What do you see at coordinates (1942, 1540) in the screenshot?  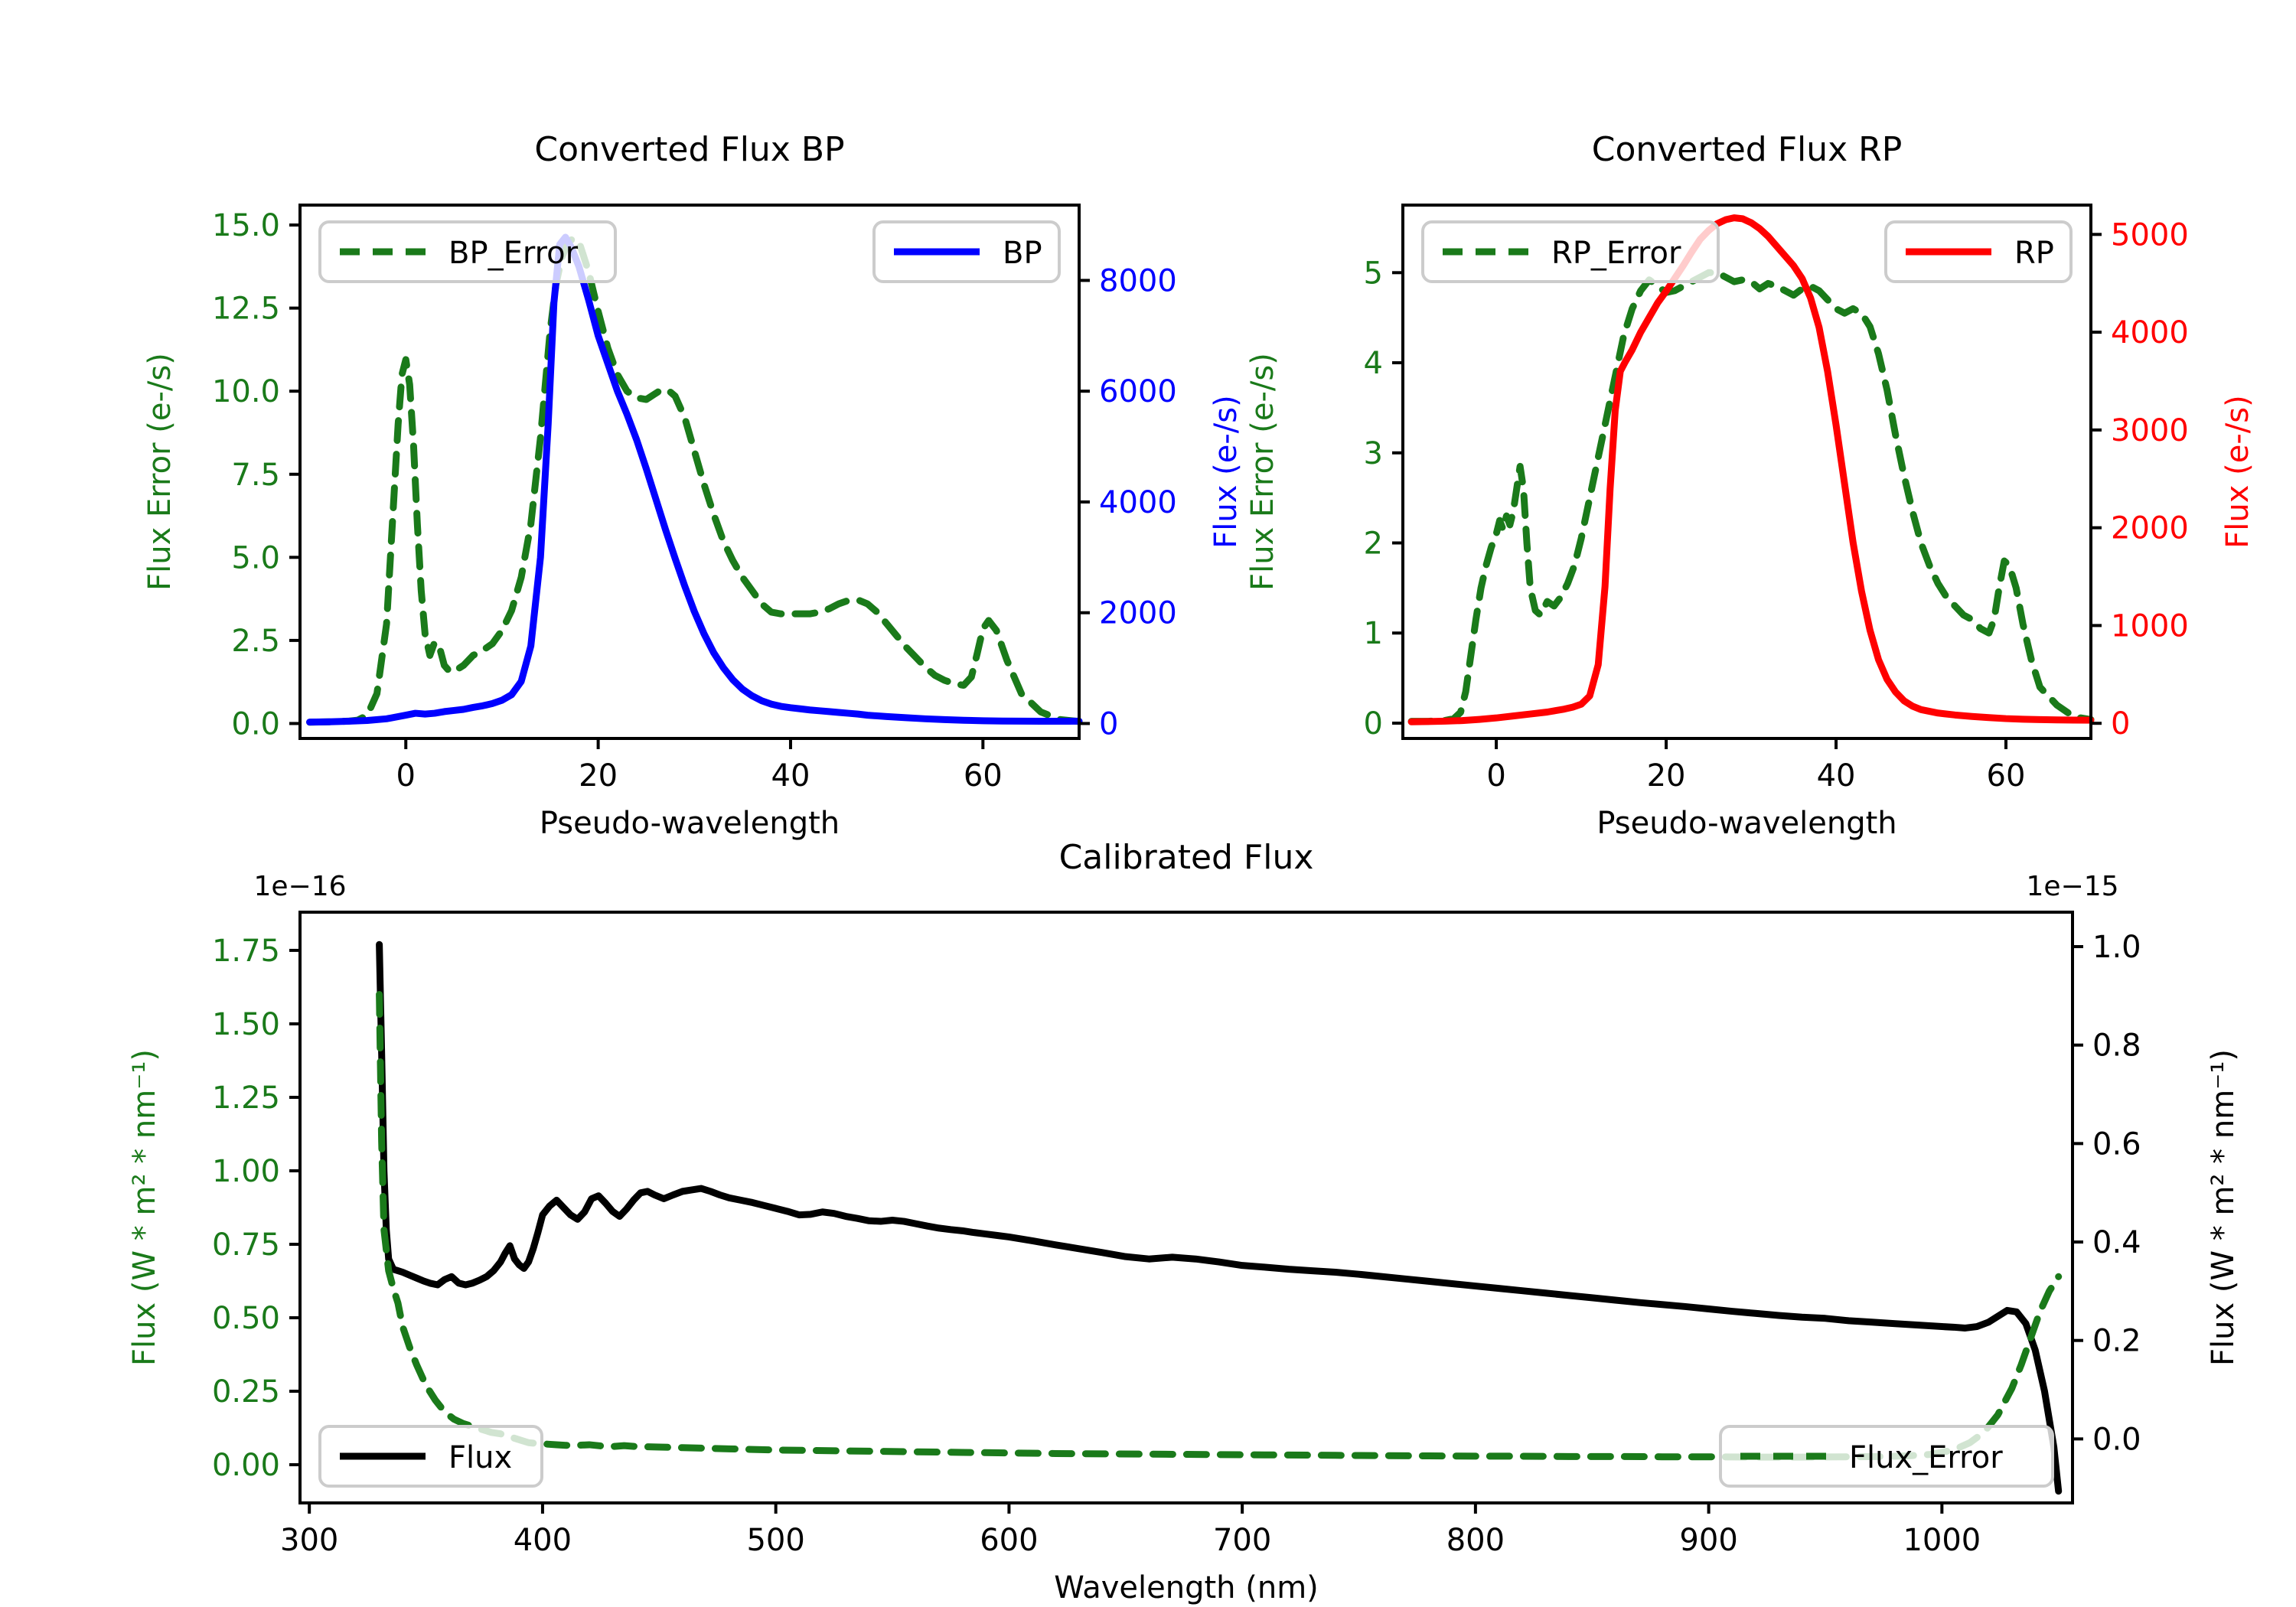 I see `x-tick-label: 1000` at bounding box center [1942, 1540].